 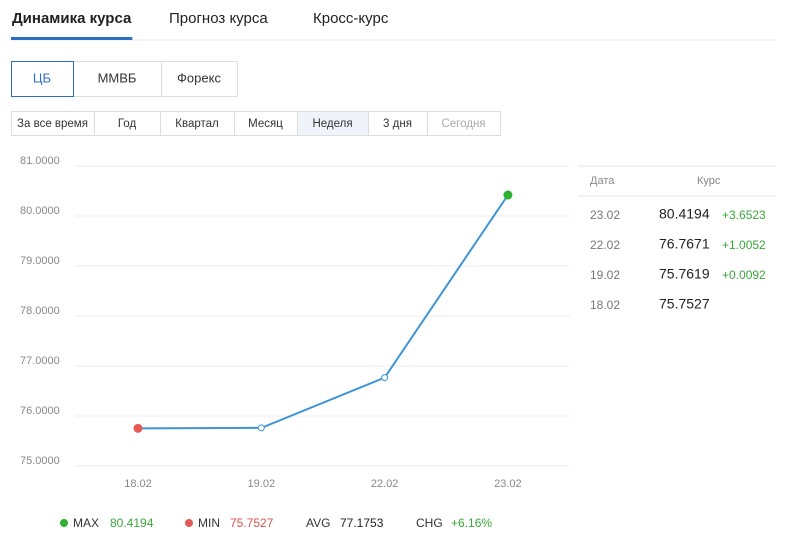 What do you see at coordinates (605, 215) in the screenshot?
I see `table-date: 23.02` at bounding box center [605, 215].